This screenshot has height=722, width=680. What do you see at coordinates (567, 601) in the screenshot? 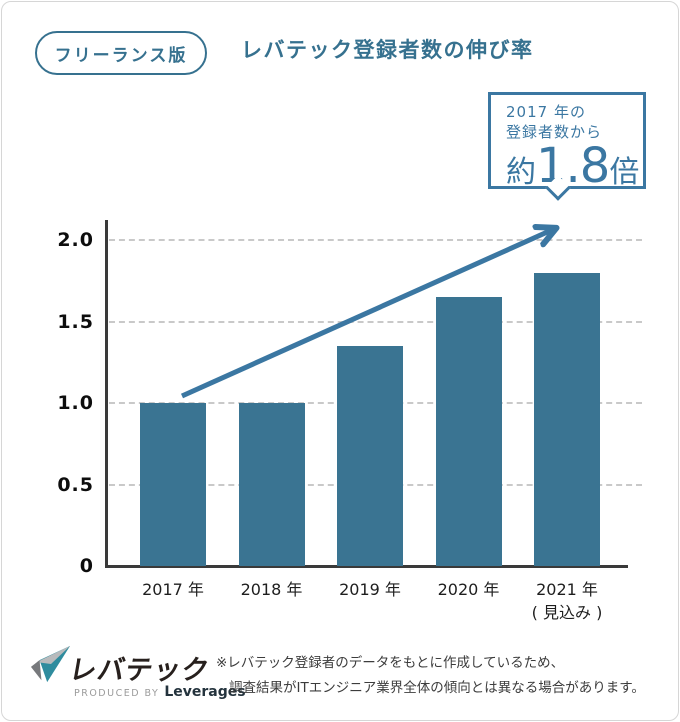
I see `x-tick-label: 2021 年 ( 見込み )` at bounding box center [567, 601].